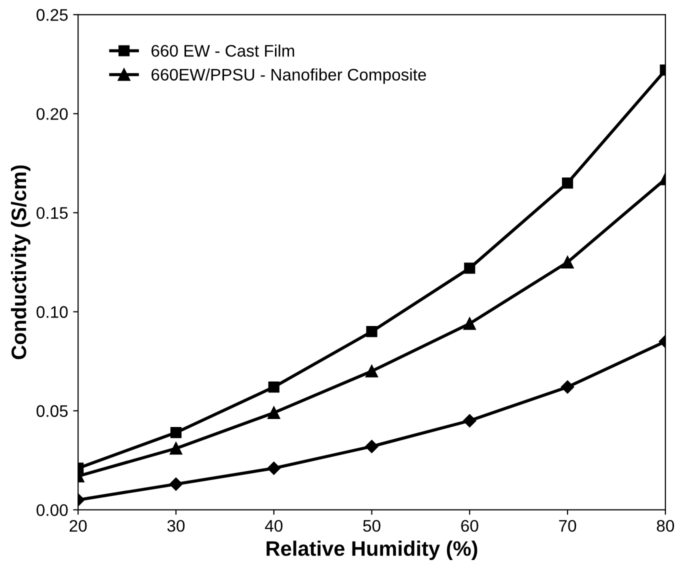 The height and width of the screenshot is (586, 679). Describe the element at coordinates (289, 76) in the screenshot. I see `legend-label: 660EW/PPSU - Nanofiber Composite` at that location.